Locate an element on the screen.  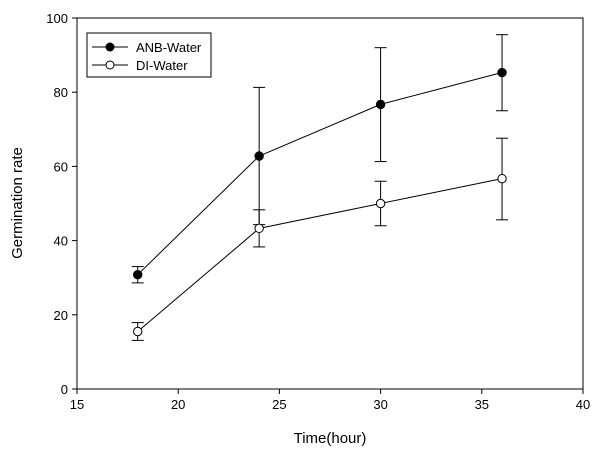
legend-marker-di-water is located at coordinates (110, 65).